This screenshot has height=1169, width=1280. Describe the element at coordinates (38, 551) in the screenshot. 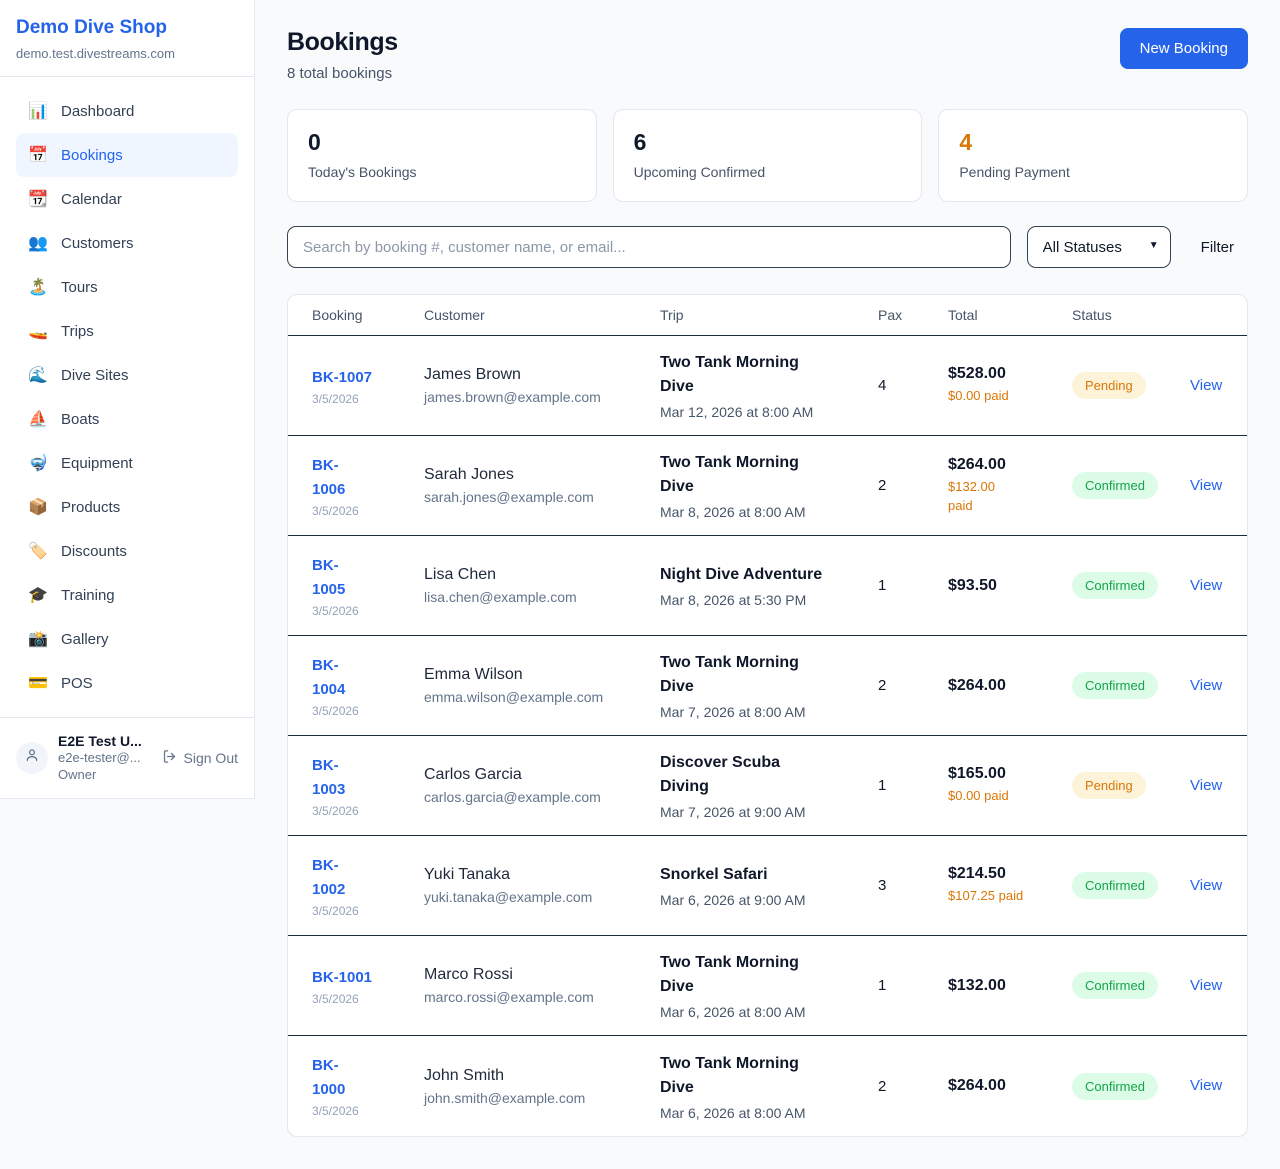

I see `discounts-icon: 🏷️` at that location.